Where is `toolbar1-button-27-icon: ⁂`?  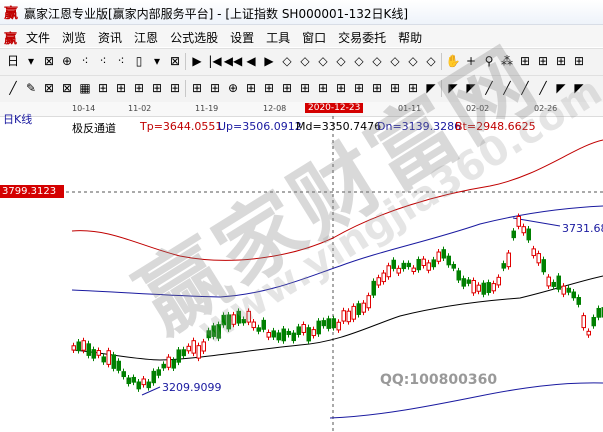
toolbar1-button-27-icon: ⁂ is located at coordinates (507, 61).